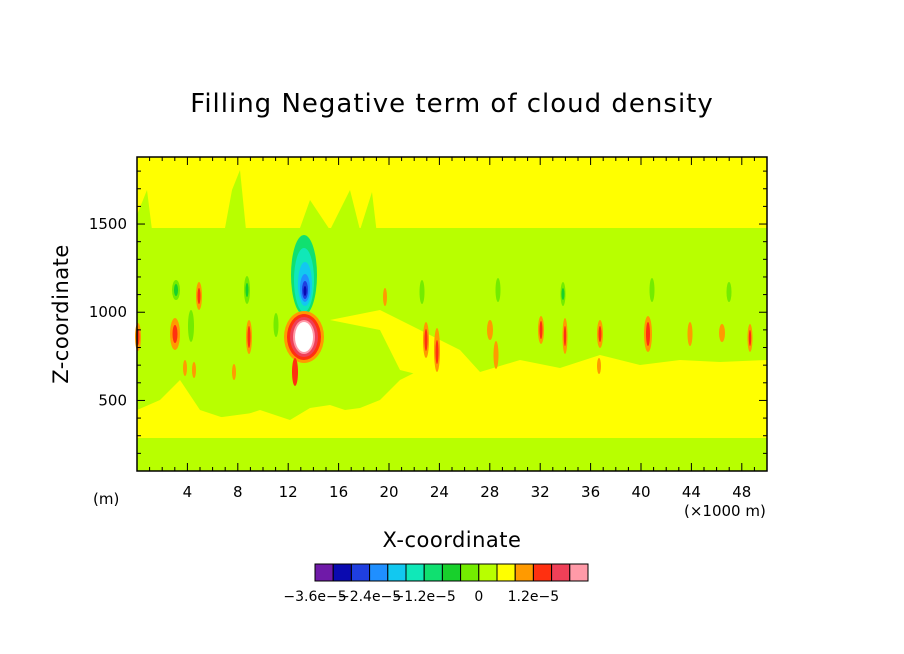 The image size is (904, 654). Describe the element at coordinates (405, 345) in the screenshot. I see `yellow-patch-middle` at that location.